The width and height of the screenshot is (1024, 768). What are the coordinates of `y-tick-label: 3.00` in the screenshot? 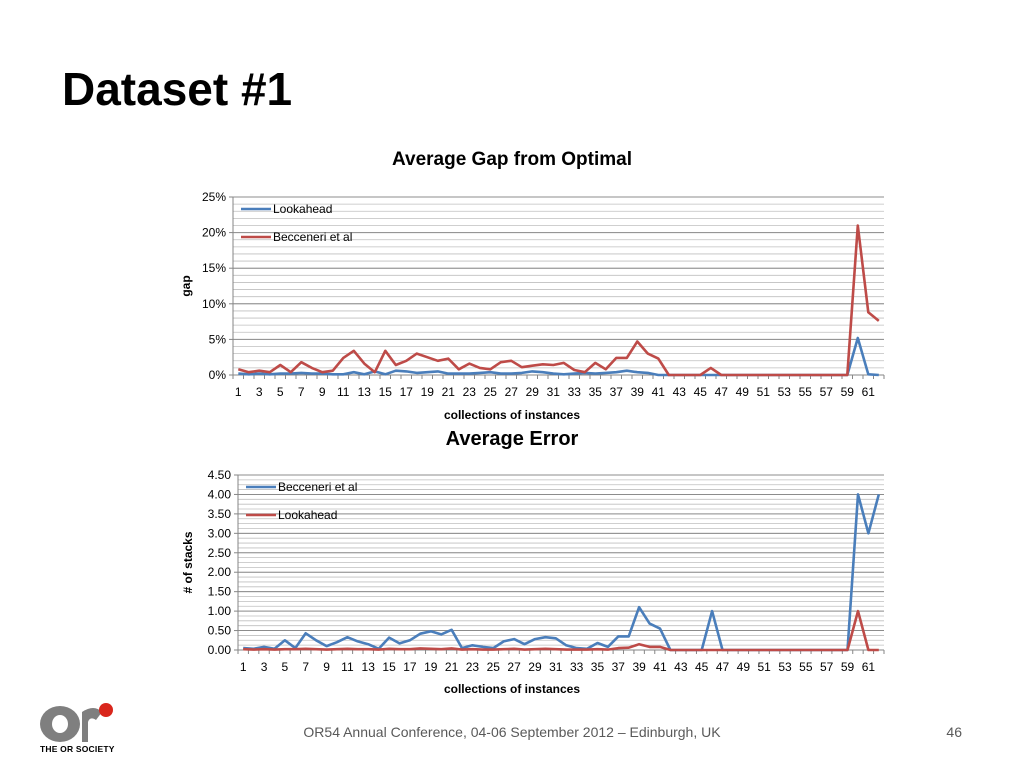 It's located at (220, 533).